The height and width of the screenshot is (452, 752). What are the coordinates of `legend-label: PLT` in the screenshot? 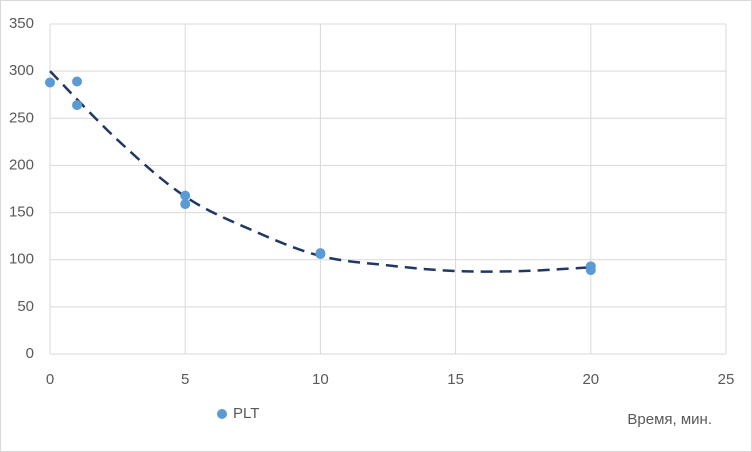 It's located at (246, 413).